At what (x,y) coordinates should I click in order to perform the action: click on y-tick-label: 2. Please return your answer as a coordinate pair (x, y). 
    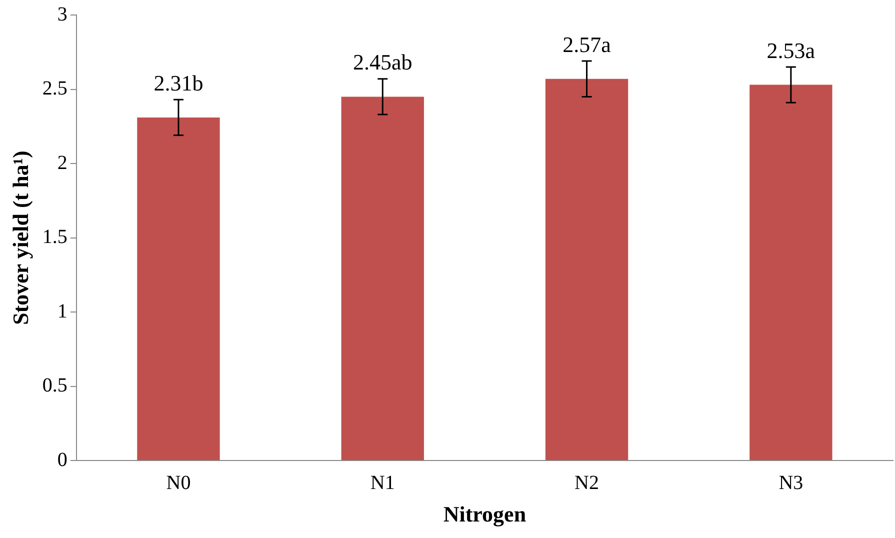
    Looking at the image, I should click on (62, 163).